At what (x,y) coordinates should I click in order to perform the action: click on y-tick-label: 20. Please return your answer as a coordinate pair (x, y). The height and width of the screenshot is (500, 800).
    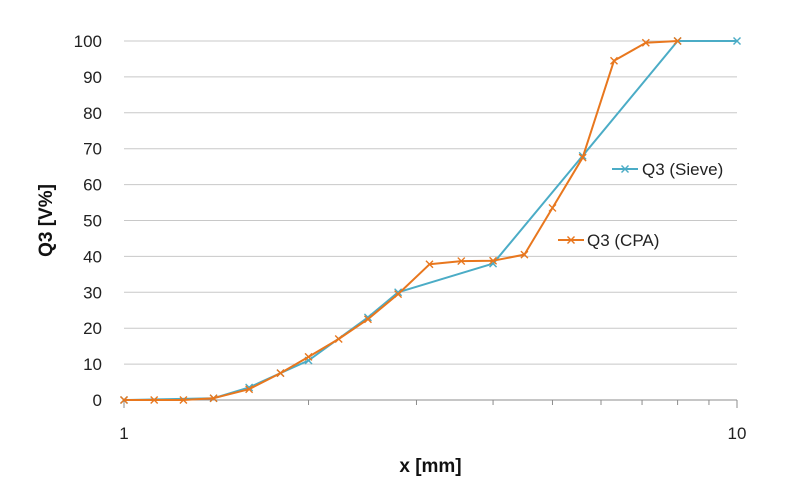
    Looking at the image, I should click on (92, 328).